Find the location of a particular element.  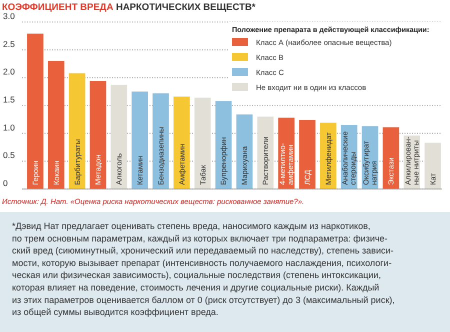

y-tick-label: 0.5 is located at coordinates (9, 155).